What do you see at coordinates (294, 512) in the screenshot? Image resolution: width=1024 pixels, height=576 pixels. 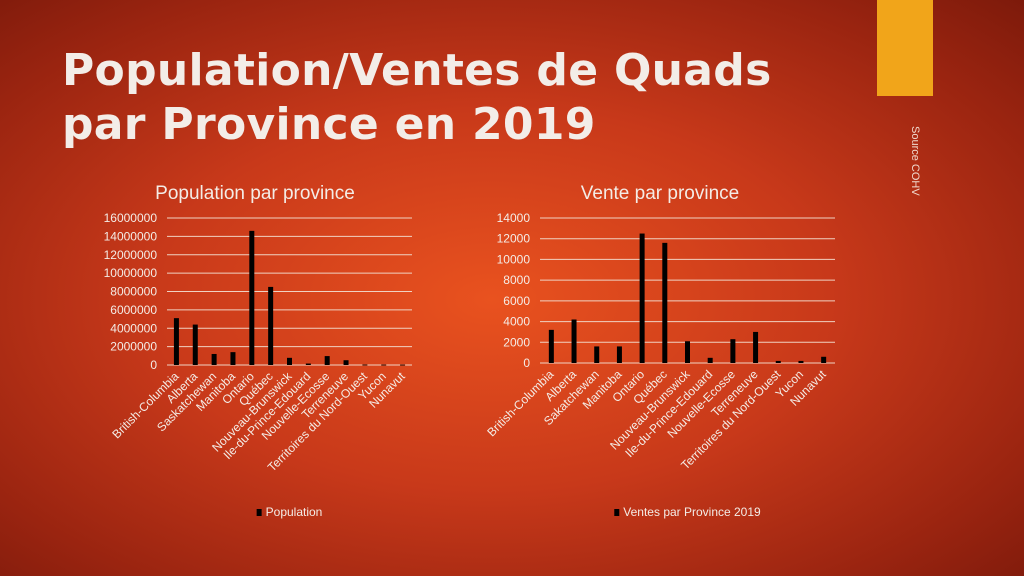 I see `legend-label: Population` at bounding box center [294, 512].